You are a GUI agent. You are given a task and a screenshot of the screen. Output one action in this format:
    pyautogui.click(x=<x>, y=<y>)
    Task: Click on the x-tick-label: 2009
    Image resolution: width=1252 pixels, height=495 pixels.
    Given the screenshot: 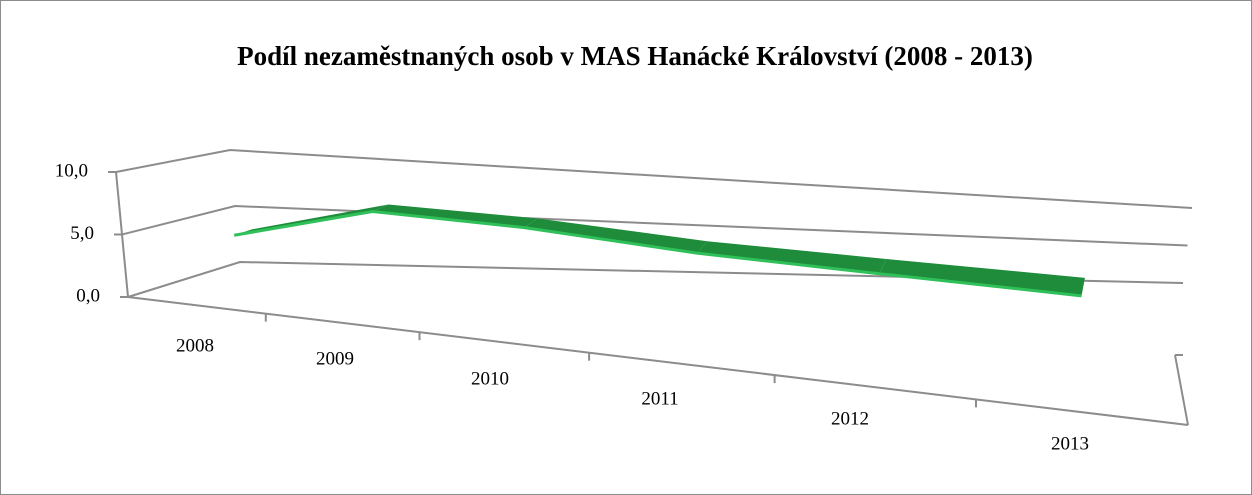 What is the action you would take?
    pyautogui.click(x=335, y=358)
    